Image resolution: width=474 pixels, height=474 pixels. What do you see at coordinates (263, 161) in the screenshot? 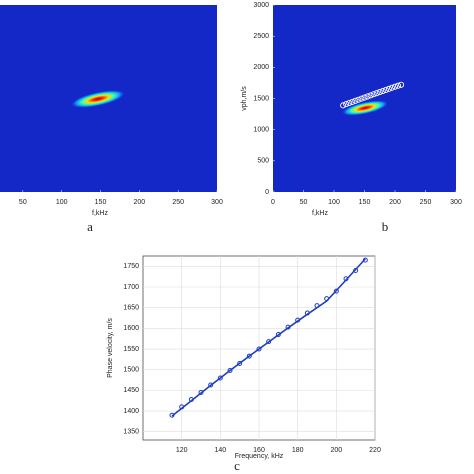
I see `y-tick-label: 500` at bounding box center [263, 161].